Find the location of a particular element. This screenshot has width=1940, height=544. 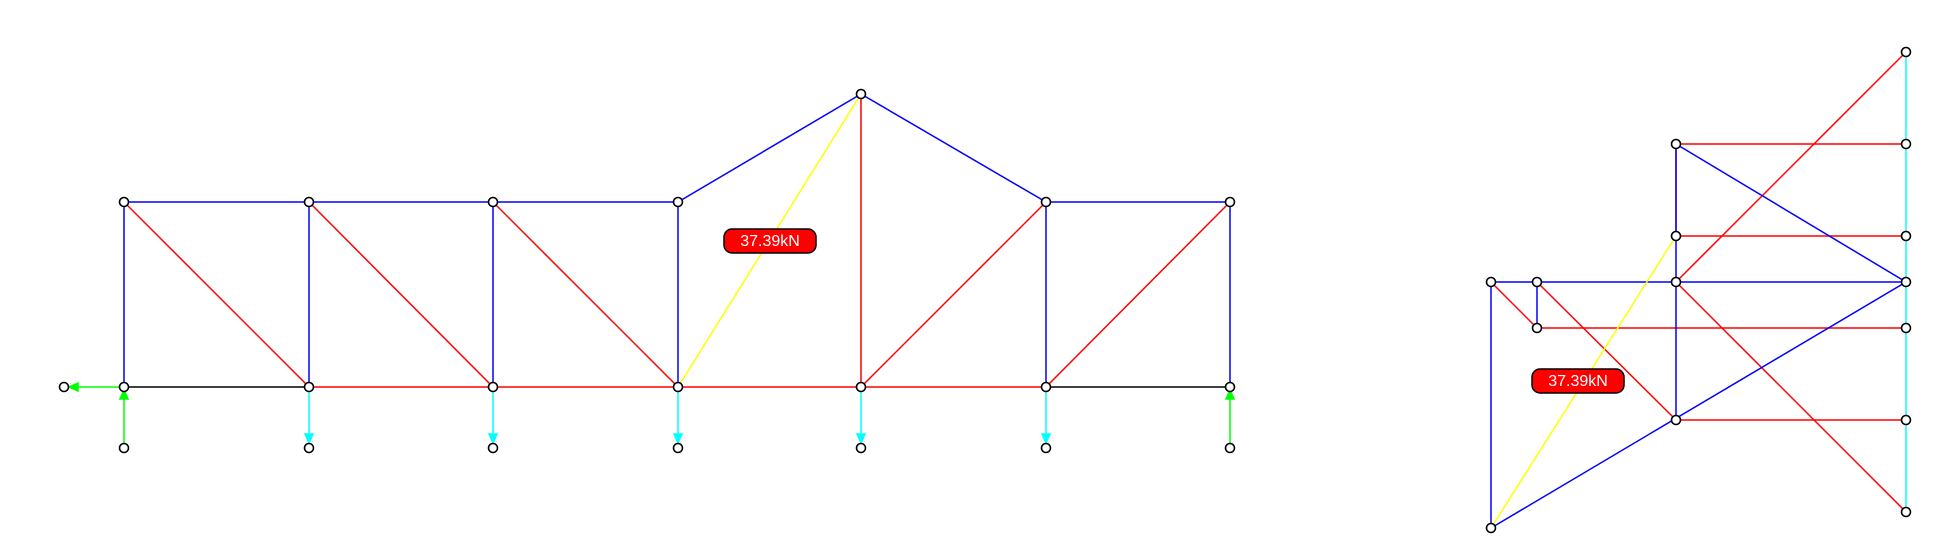

force-label-text-truss: 37.39kN is located at coordinates (770, 241).